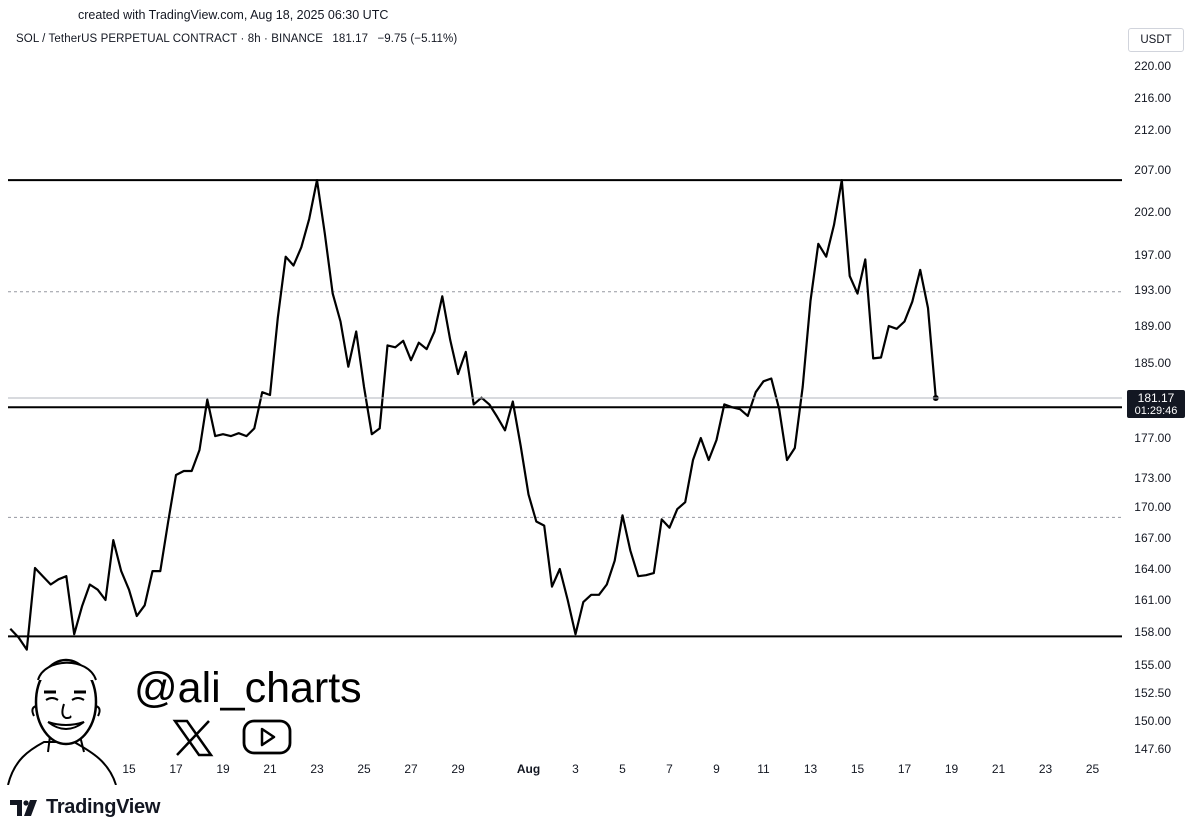 This screenshot has height=836, width=1200. What do you see at coordinates (528, 769) in the screenshot?
I see `x-tick-label: Aug` at bounding box center [528, 769].